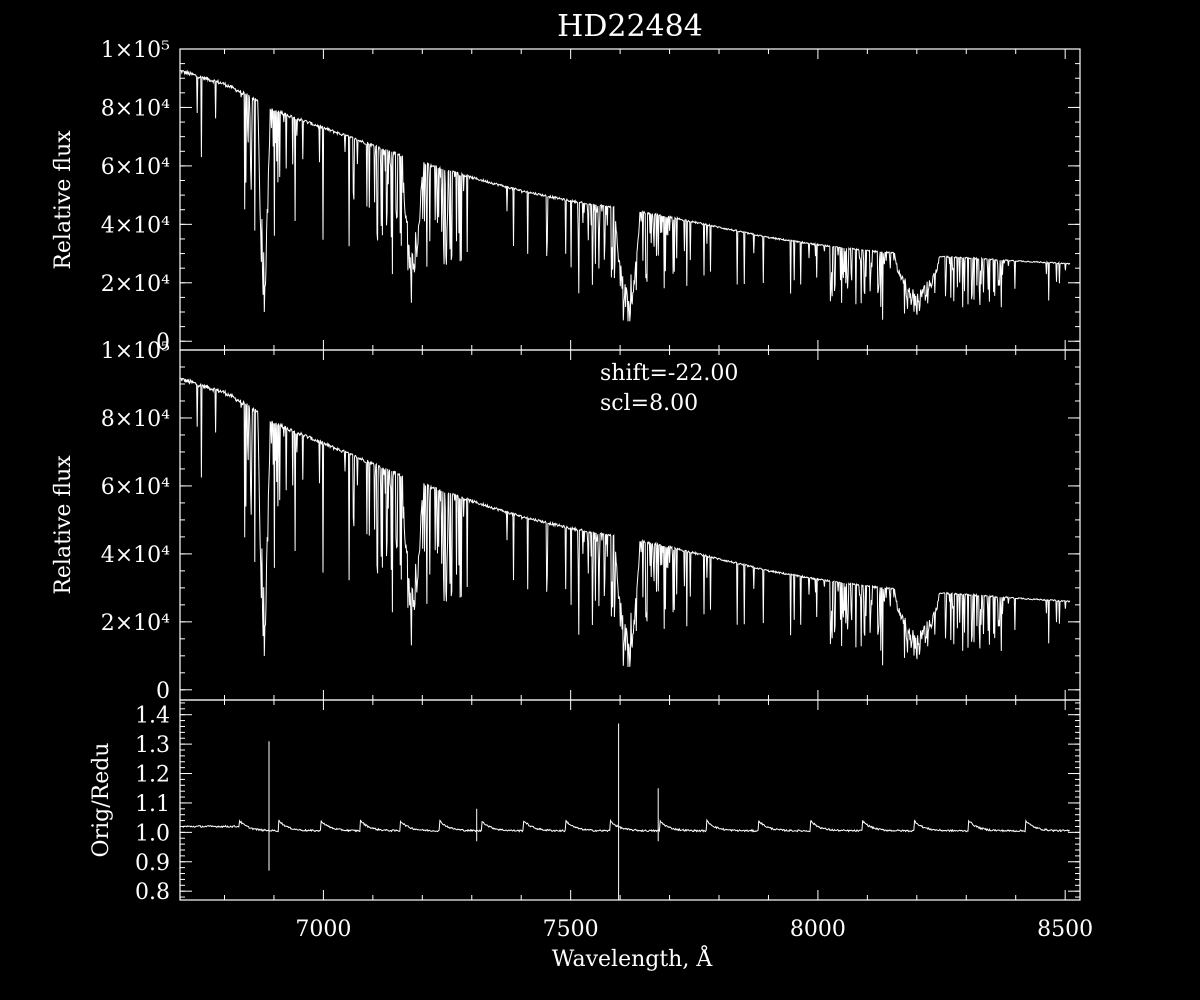  I want to click on y-tick-label: 0.8, so click(152, 892).